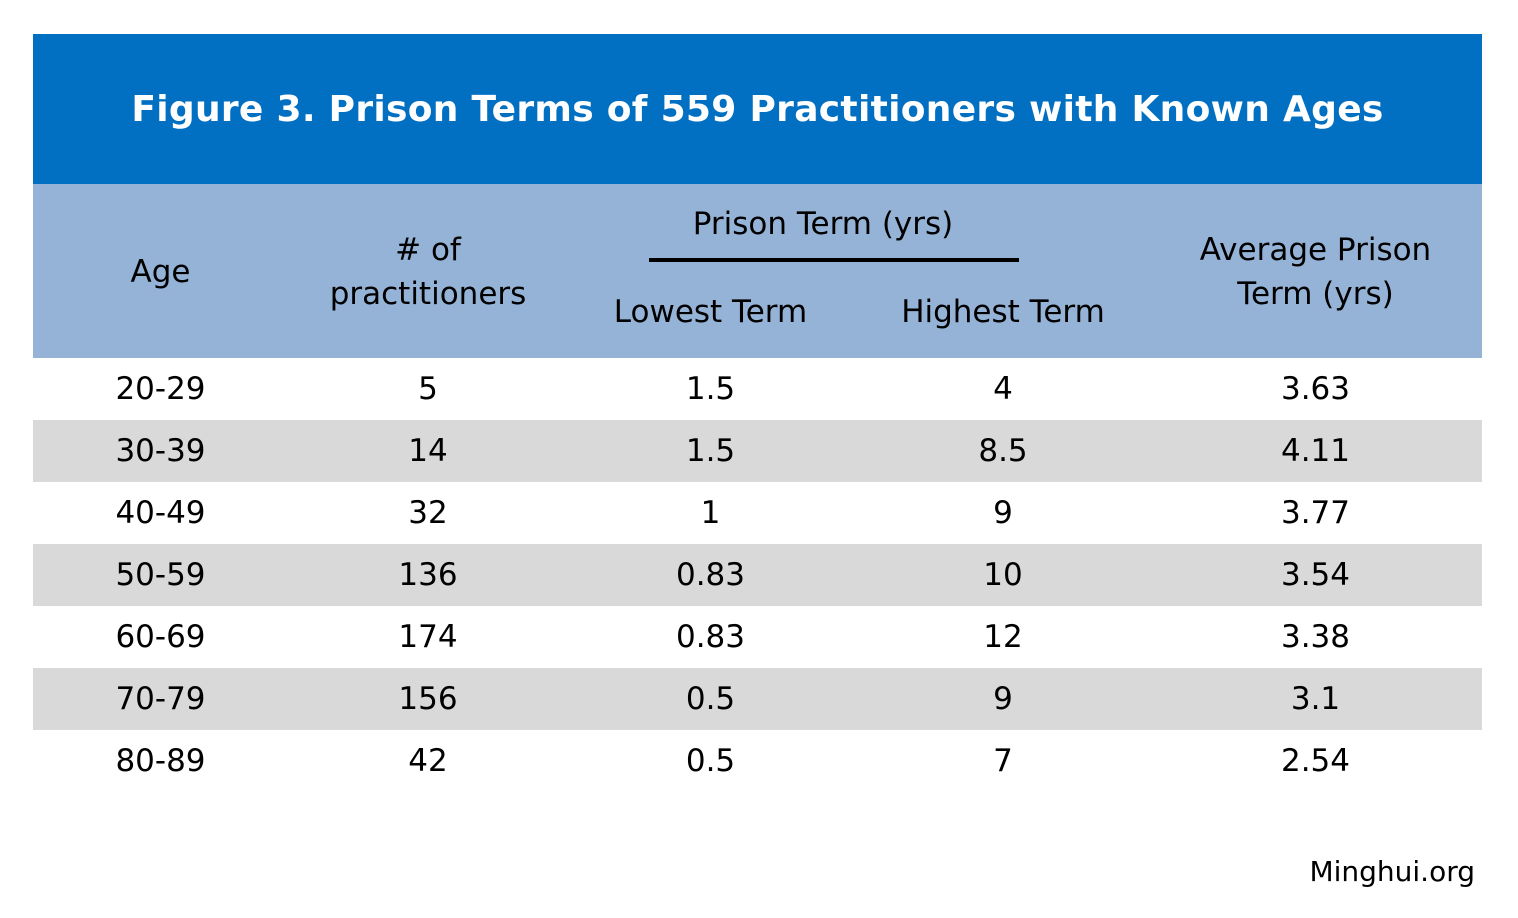  I want to click on cell-count: 42, so click(428, 761).